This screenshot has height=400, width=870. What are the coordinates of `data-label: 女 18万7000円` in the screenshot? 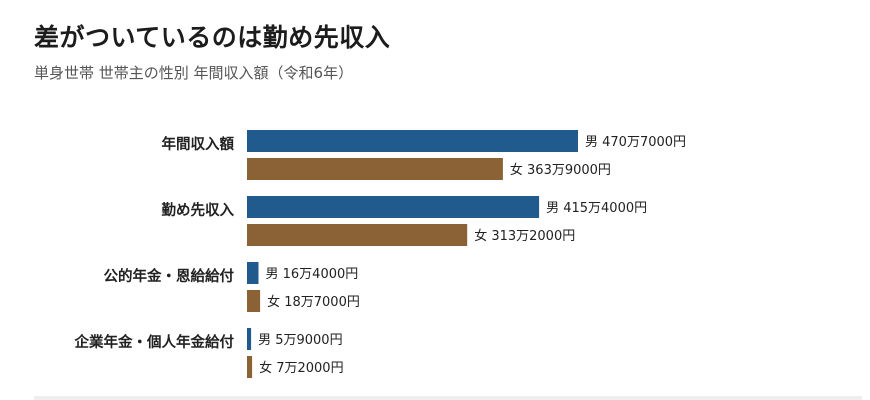 It's located at (313, 302).